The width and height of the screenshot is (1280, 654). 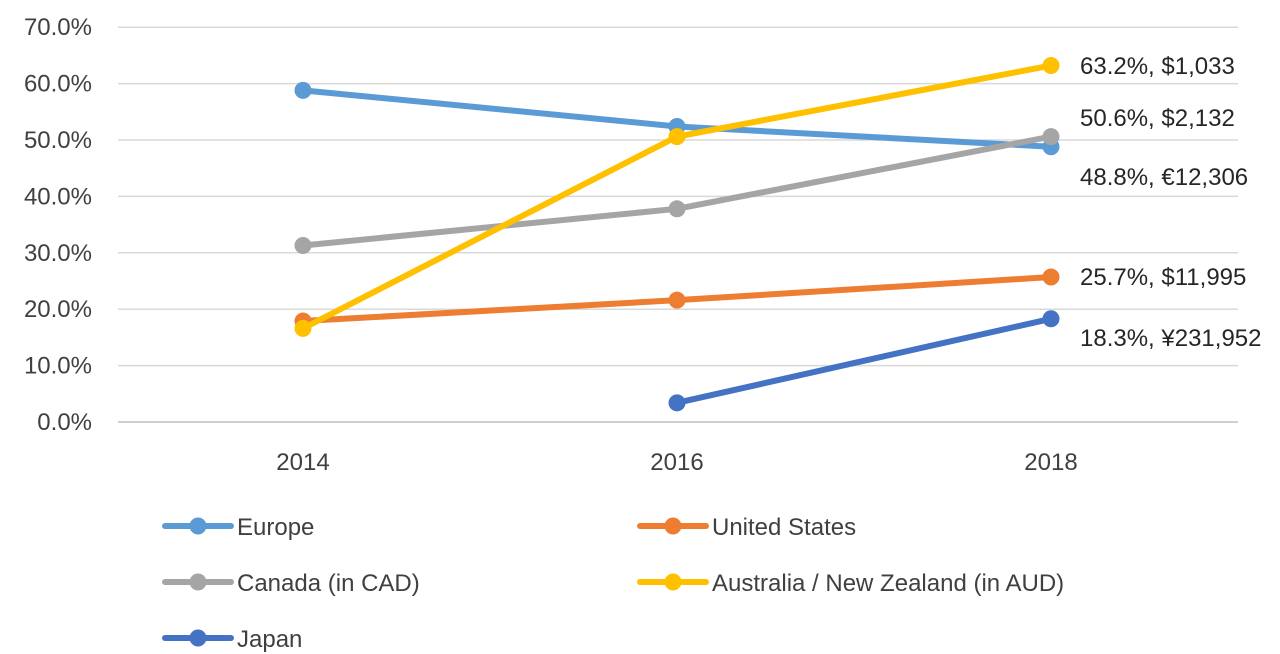 What do you see at coordinates (64, 422) in the screenshot?
I see `y-tick-label: 0.0%` at bounding box center [64, 422].